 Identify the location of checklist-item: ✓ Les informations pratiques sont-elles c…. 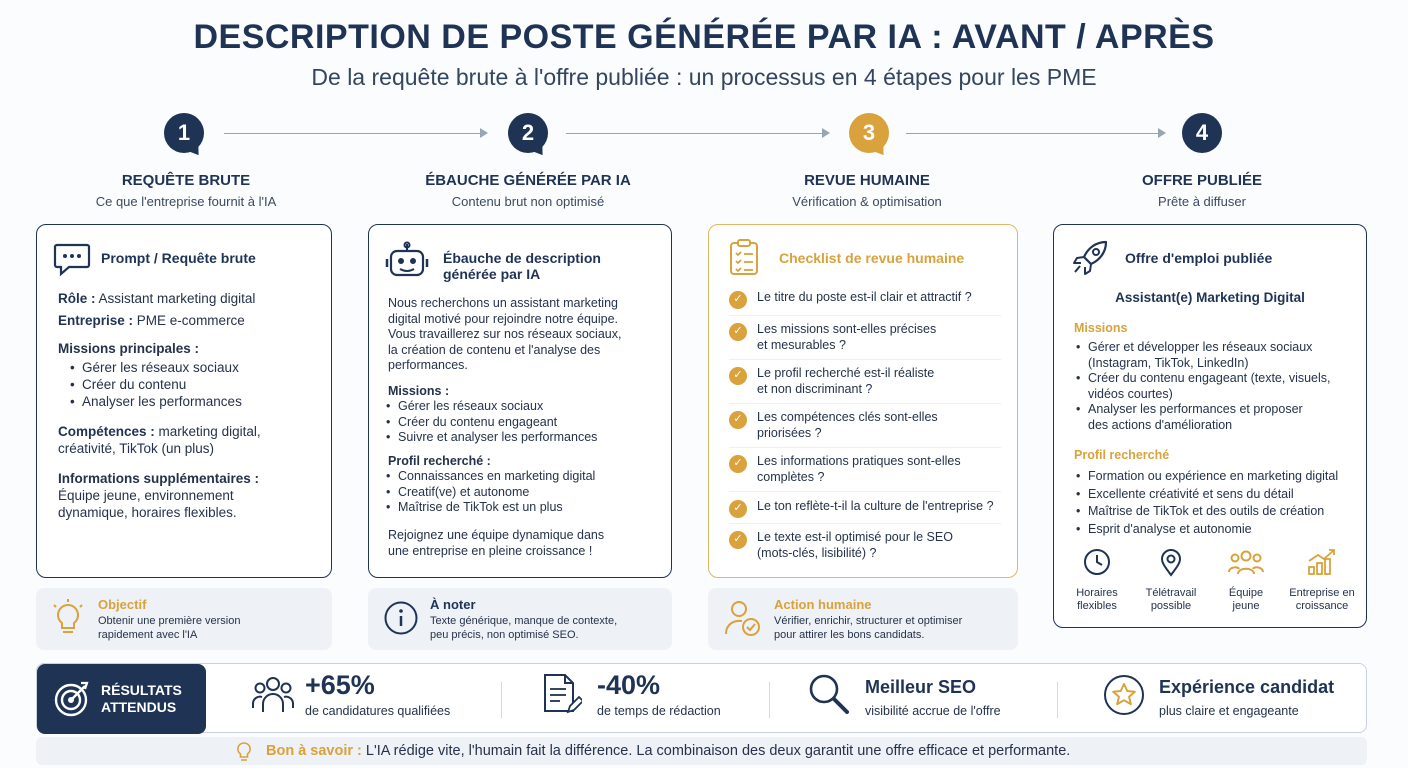
(865, 470).